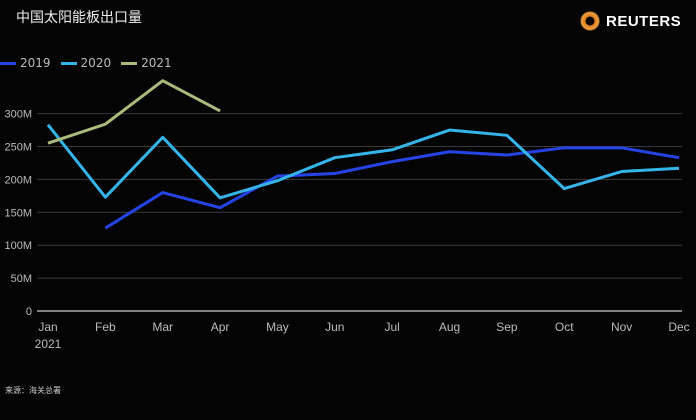  Describe the element at coordinates (277, 327) in the screenshot. I see `x-tick-label: May` at that location.